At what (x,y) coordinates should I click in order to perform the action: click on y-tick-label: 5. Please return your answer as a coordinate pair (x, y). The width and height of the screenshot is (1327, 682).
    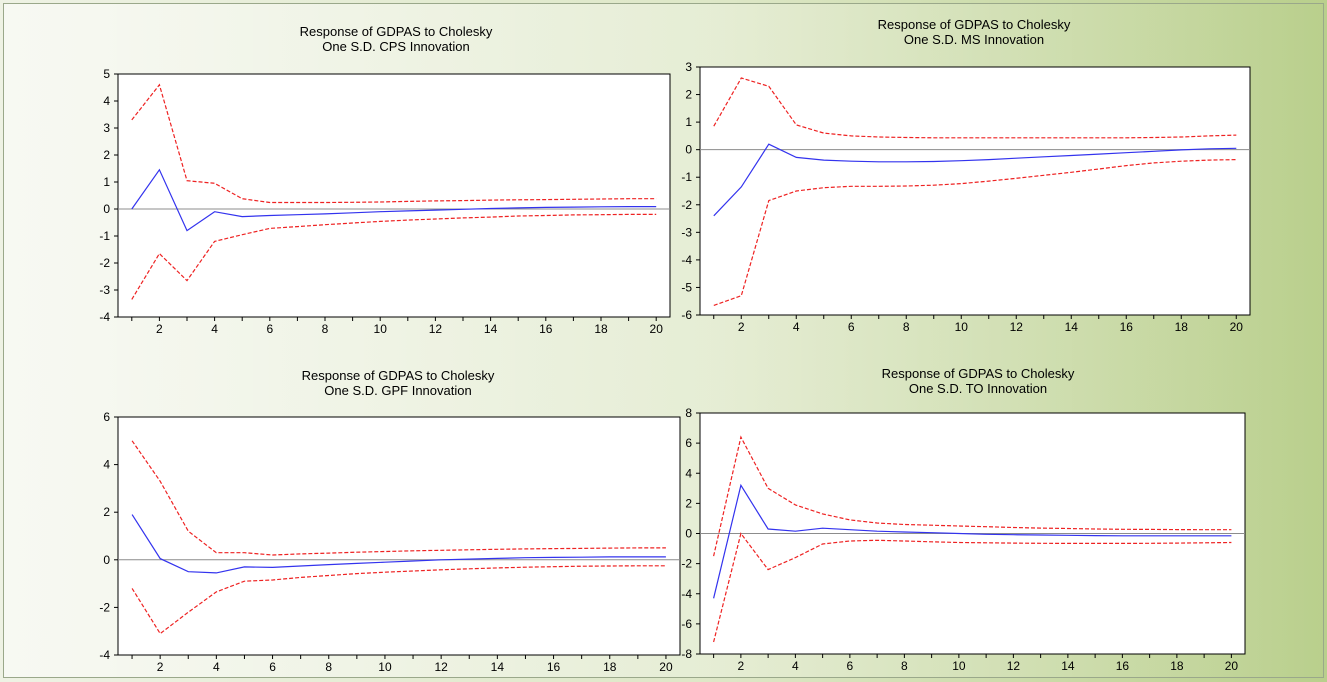
    Looking at the image, I should click on (106, 74).